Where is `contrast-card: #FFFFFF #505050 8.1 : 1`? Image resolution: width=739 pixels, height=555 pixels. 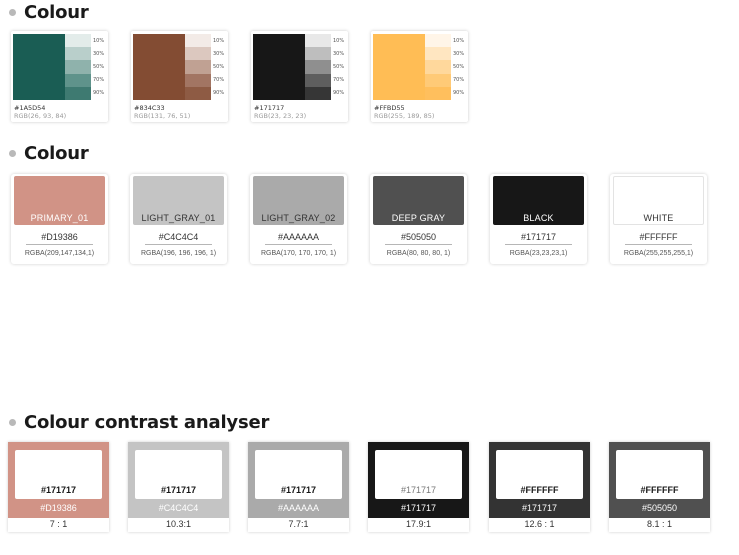 contrast-card: #FFFFFF #505050 8.1 : 1 is located at coordinates (659, 487).